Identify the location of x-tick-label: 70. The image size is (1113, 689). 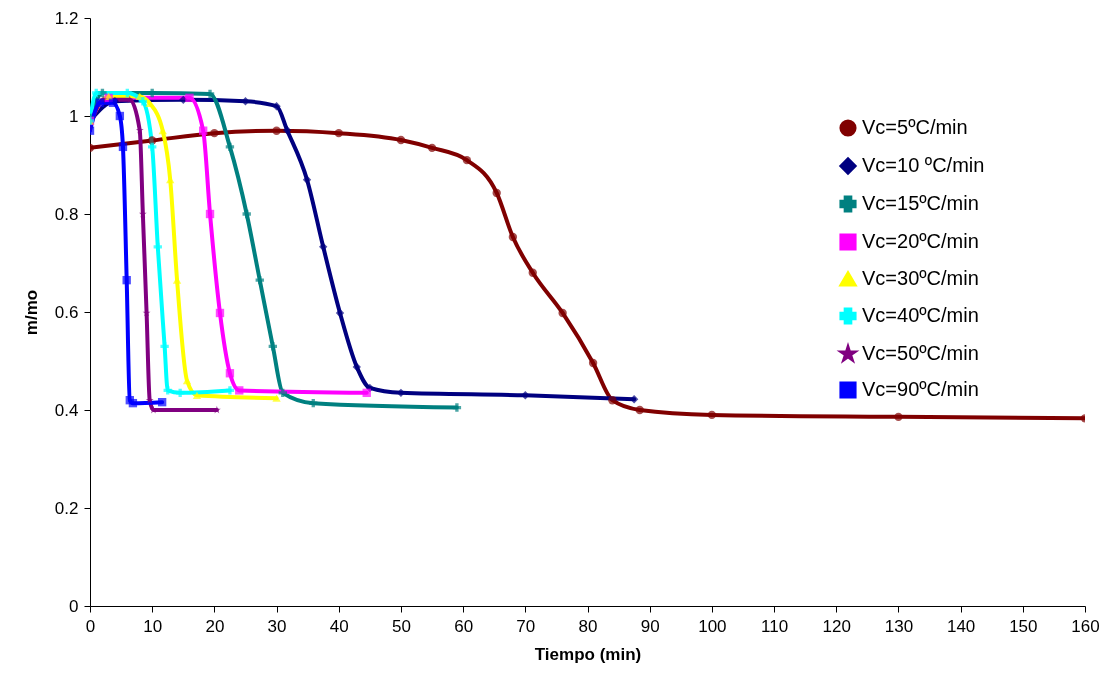
(526, 626).